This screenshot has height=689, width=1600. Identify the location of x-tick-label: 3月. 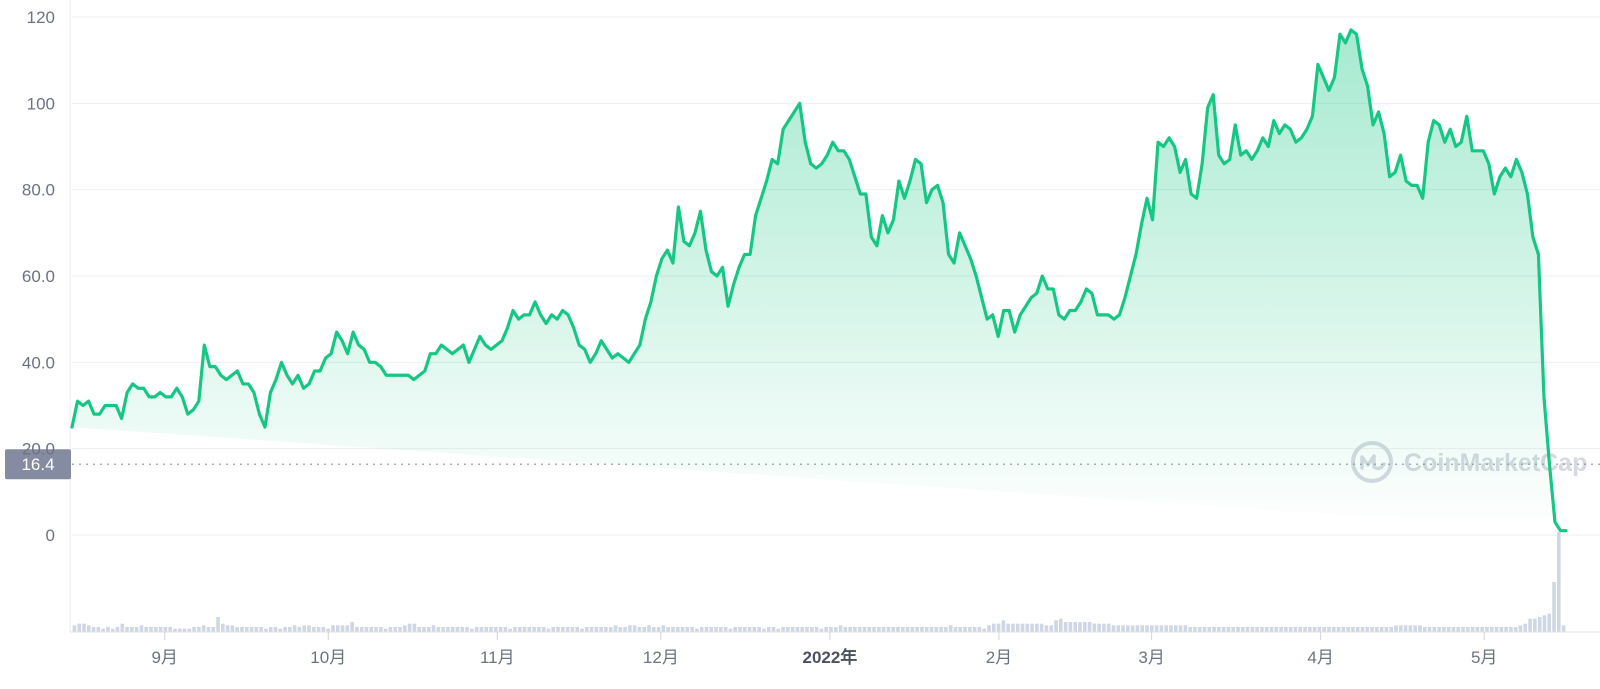
(1151, 657).